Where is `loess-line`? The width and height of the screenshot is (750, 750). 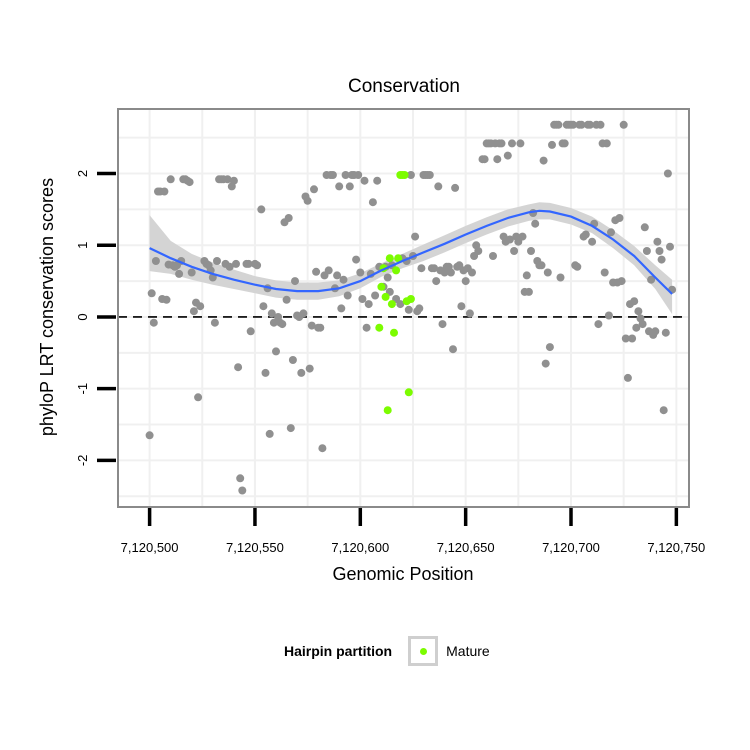 loess-line is located at coordinates (411, 252).